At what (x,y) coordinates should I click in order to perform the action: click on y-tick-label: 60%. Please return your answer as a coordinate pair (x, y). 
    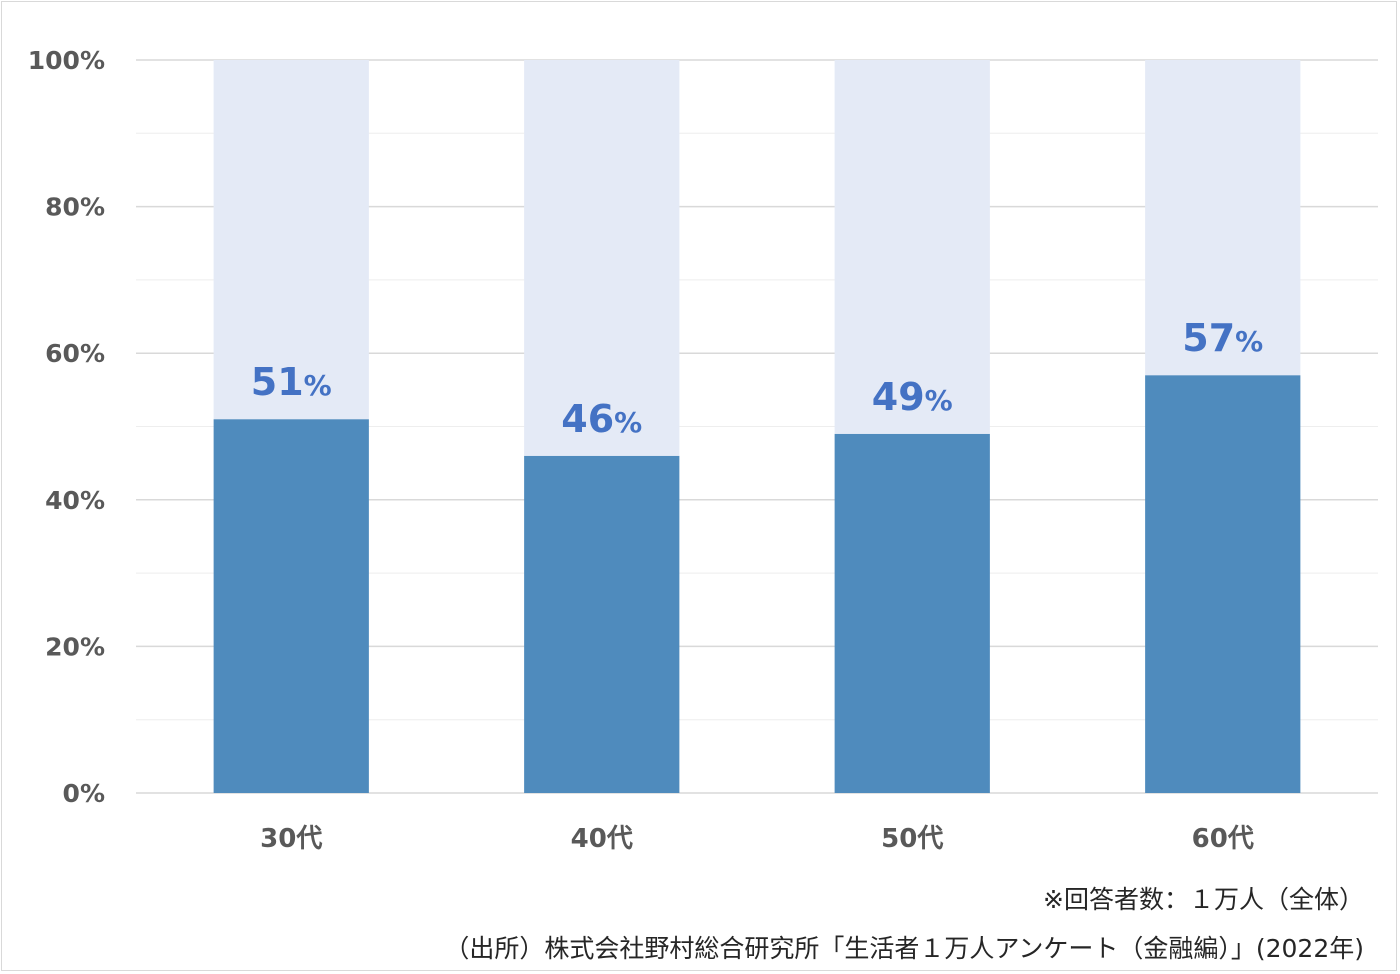
    Looking at the image, I should click on (75, 353).